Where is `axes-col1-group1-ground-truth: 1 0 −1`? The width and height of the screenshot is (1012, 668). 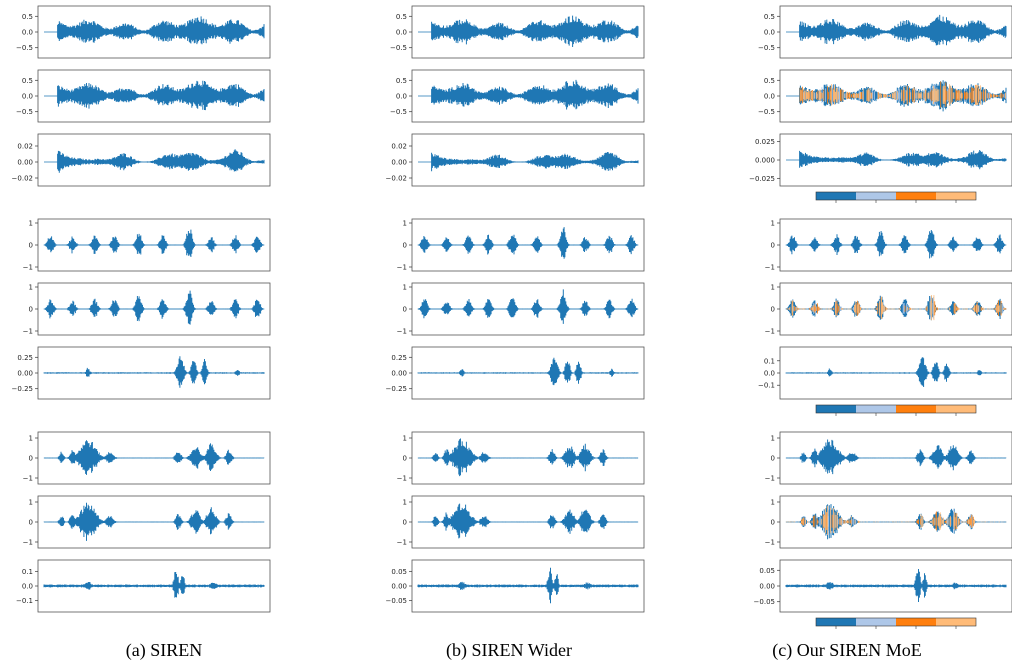
axes-col1-group1-ground-truth: 1 0 −1 is located at coordinates (521, 245).